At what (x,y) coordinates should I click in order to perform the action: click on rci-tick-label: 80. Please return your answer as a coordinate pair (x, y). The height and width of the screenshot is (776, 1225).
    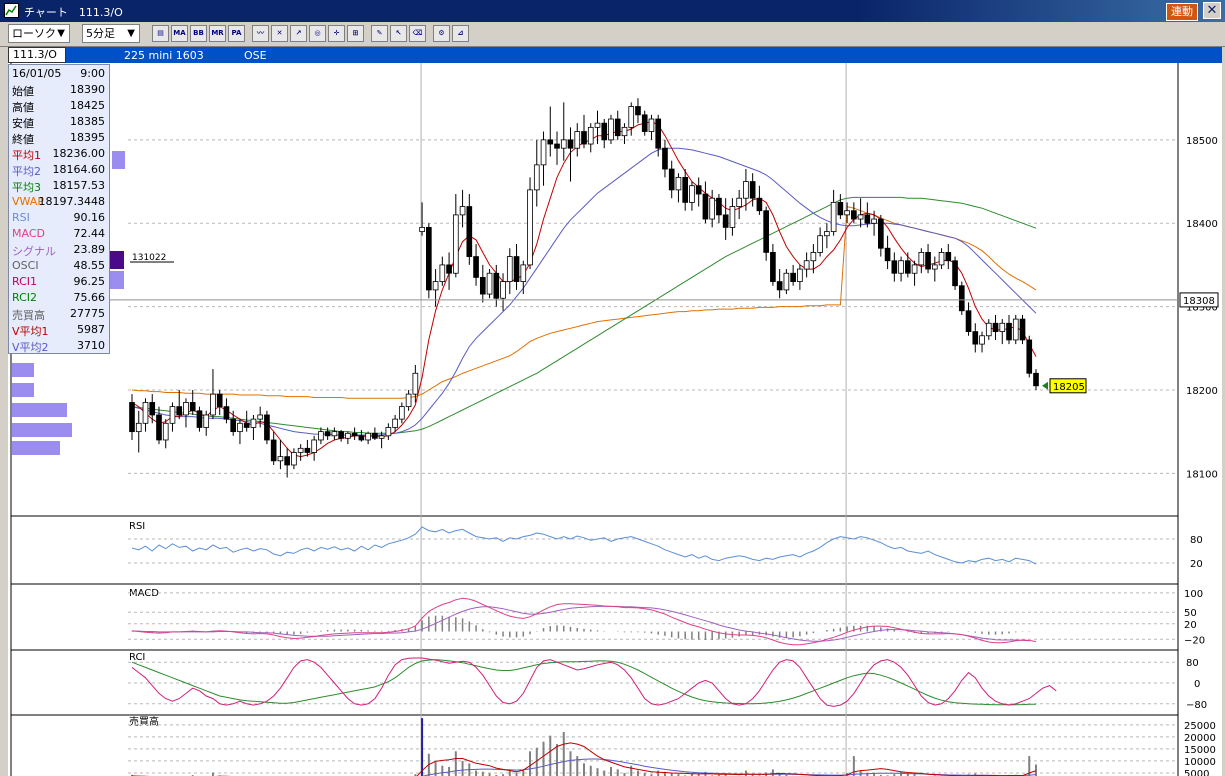
    Looking at the image, I should click on (1192, 663).